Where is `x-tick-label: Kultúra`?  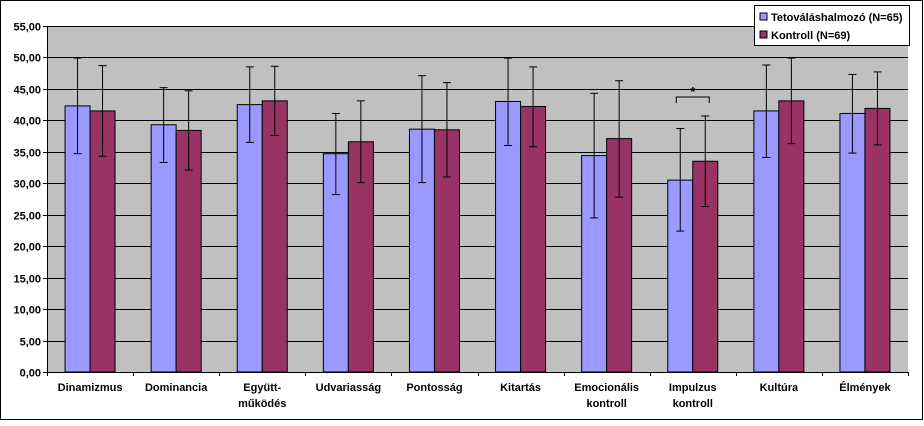 x-tick-label: Kultúra is located at coordinates (779, 388).